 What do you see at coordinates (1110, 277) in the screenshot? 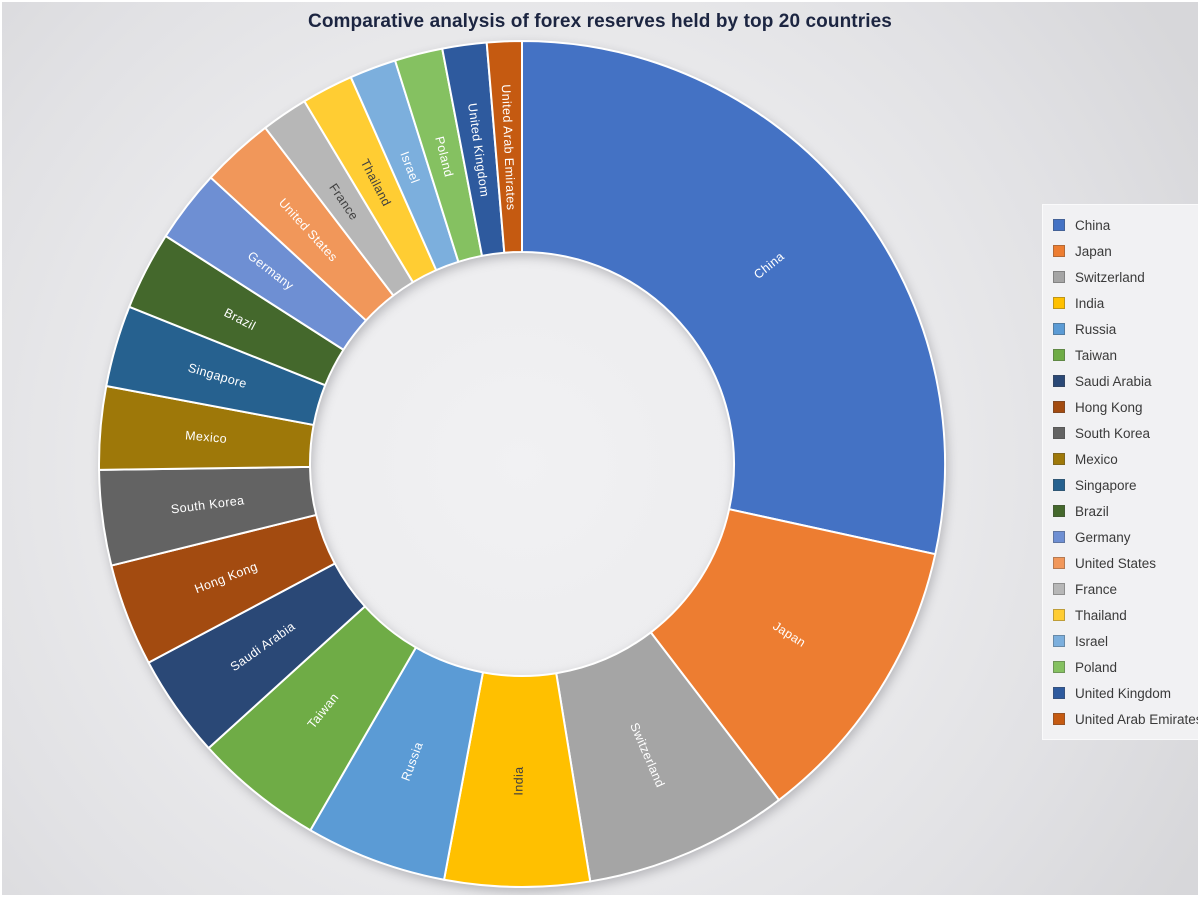
I see `legend-label: Switzerland` at bounding box center [1110, 277].